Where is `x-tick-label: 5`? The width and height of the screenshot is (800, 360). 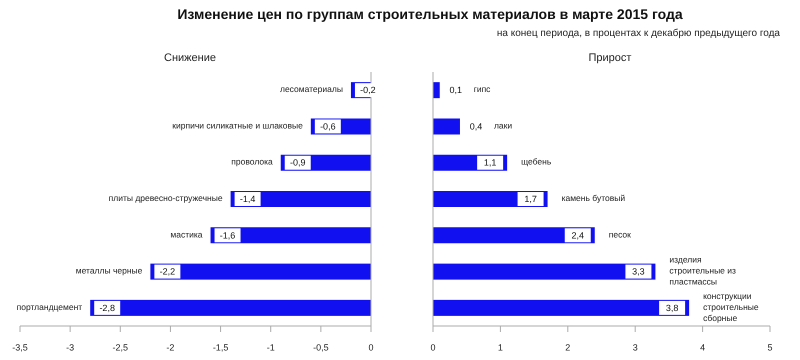 x-tick-label: 5 is located at coordinates (770, 347).